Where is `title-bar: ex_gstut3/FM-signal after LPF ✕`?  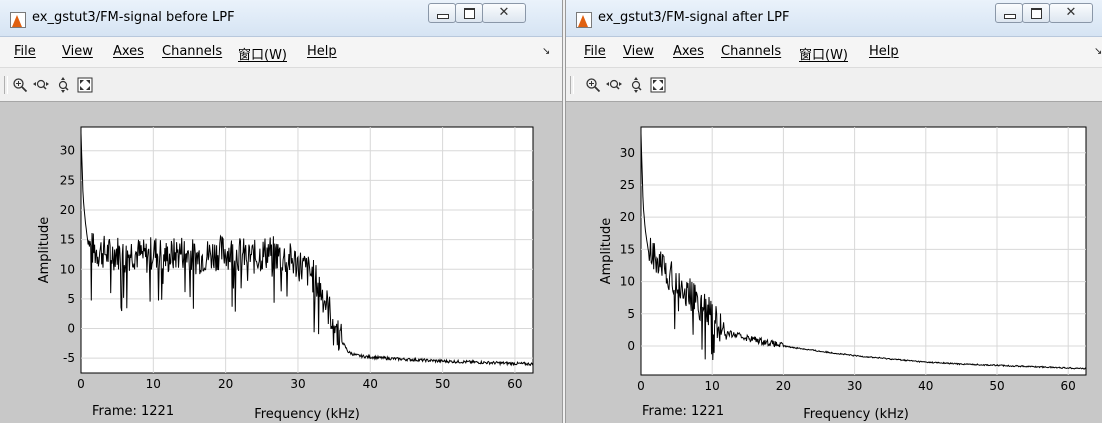
title-bar: ex_gstut3/FM-signal after LPF ✕ is located at coordinates (834, 18).